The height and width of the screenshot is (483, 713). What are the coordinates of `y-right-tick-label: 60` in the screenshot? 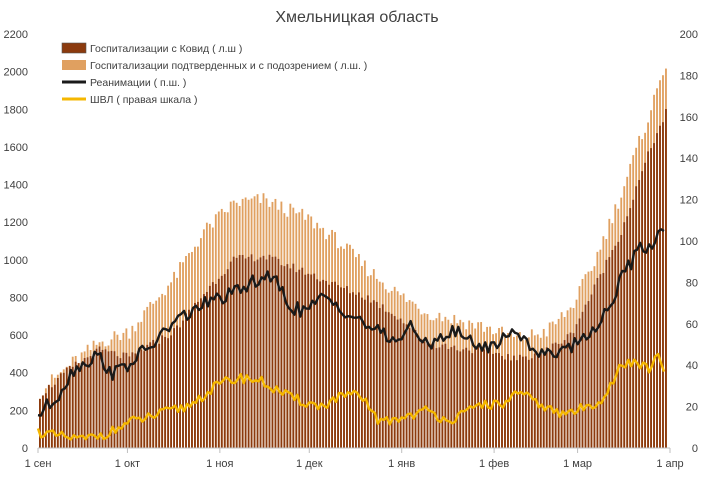 It's located at (692, 325).